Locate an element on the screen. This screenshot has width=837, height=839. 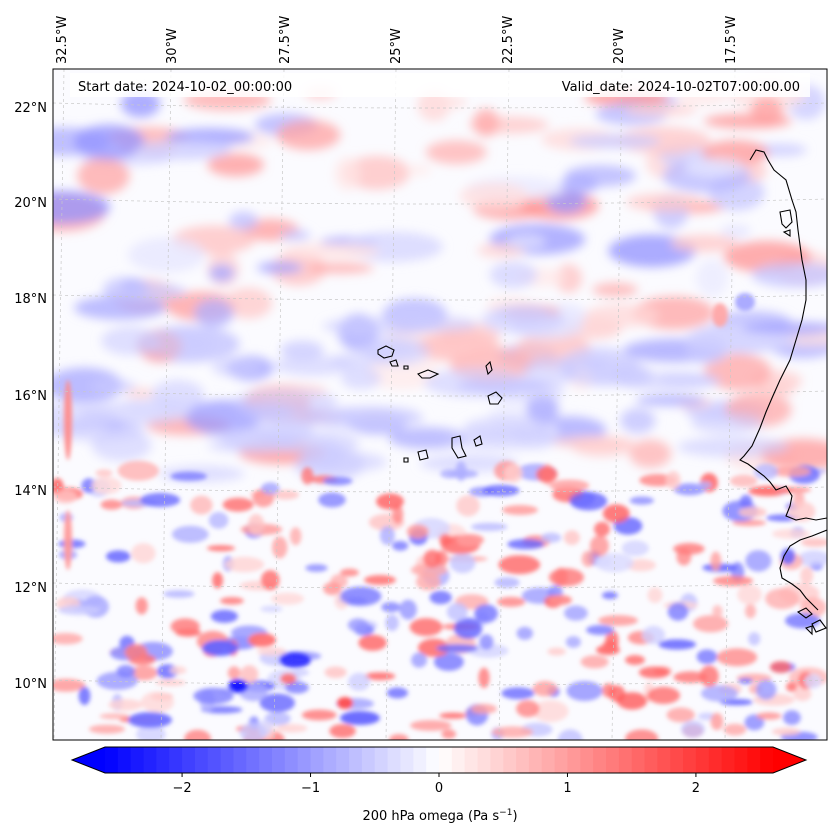
cape-verde-santo-antao is located at coordinates (386, 352).